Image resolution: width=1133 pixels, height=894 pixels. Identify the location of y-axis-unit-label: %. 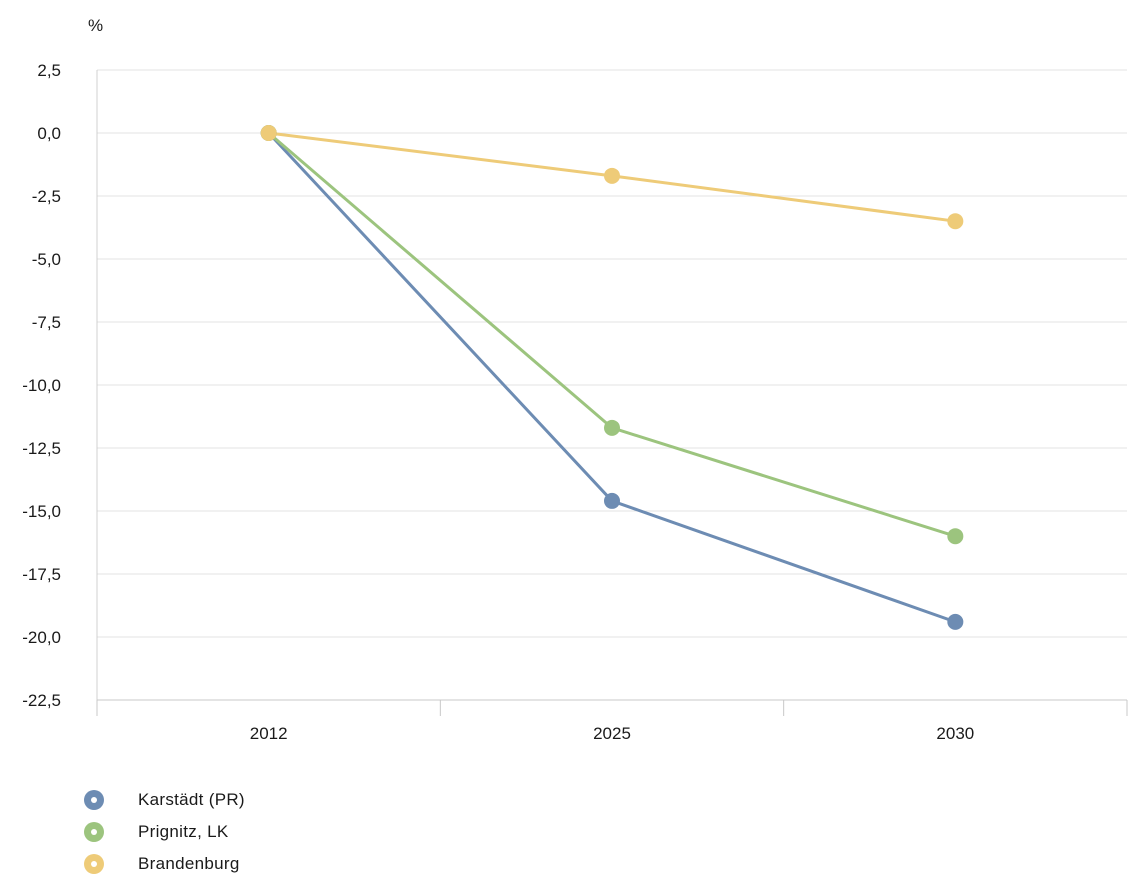
(95, 25).